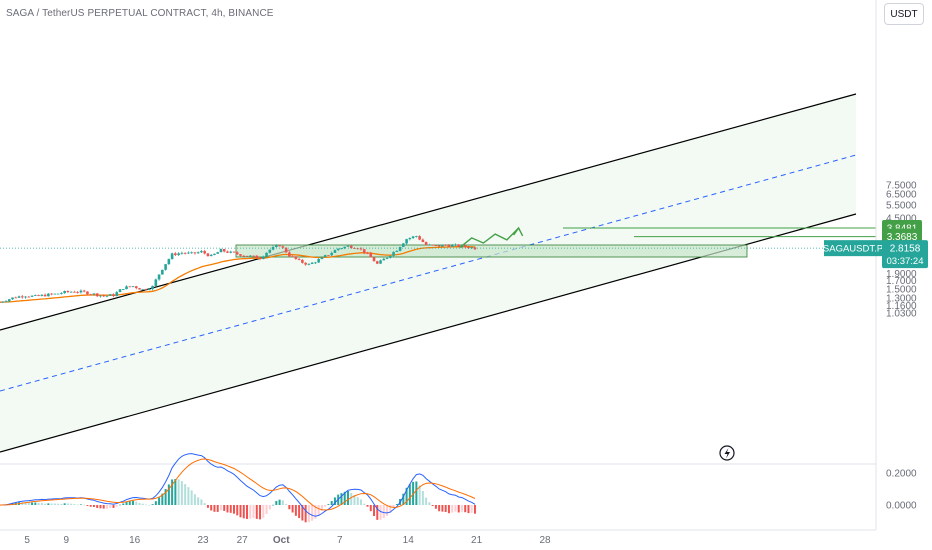 Image resolution: width=932 pixels, height=550 pixels. I want to click on price-tag-resistance: 3.3683, so click(902, 237).